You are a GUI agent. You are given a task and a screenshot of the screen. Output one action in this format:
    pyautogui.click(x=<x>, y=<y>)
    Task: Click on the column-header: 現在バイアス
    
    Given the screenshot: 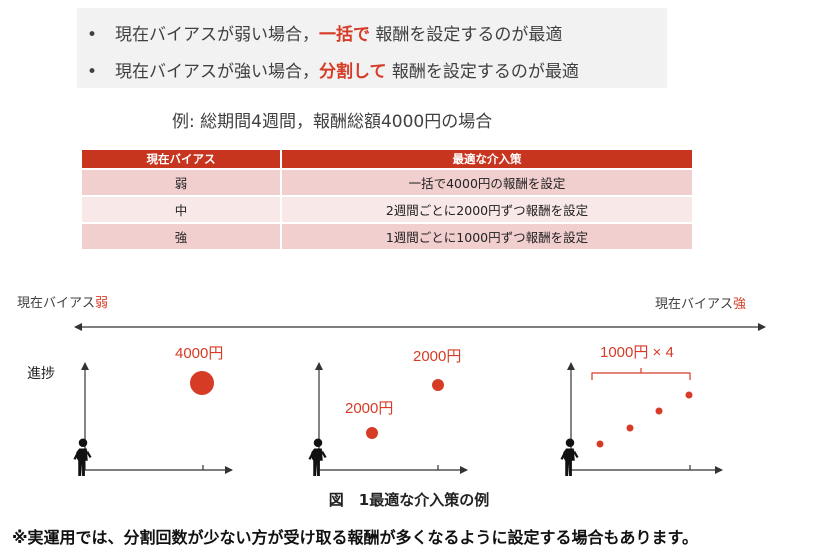 What is the action you would take?
    pyautogui.click(x=182, y=159)
    